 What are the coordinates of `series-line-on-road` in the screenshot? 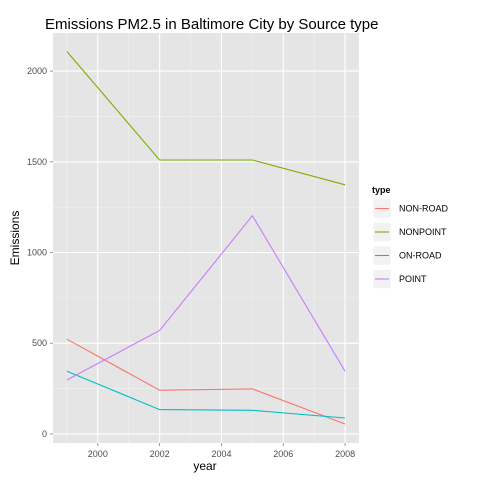 It's located at (206, 394).